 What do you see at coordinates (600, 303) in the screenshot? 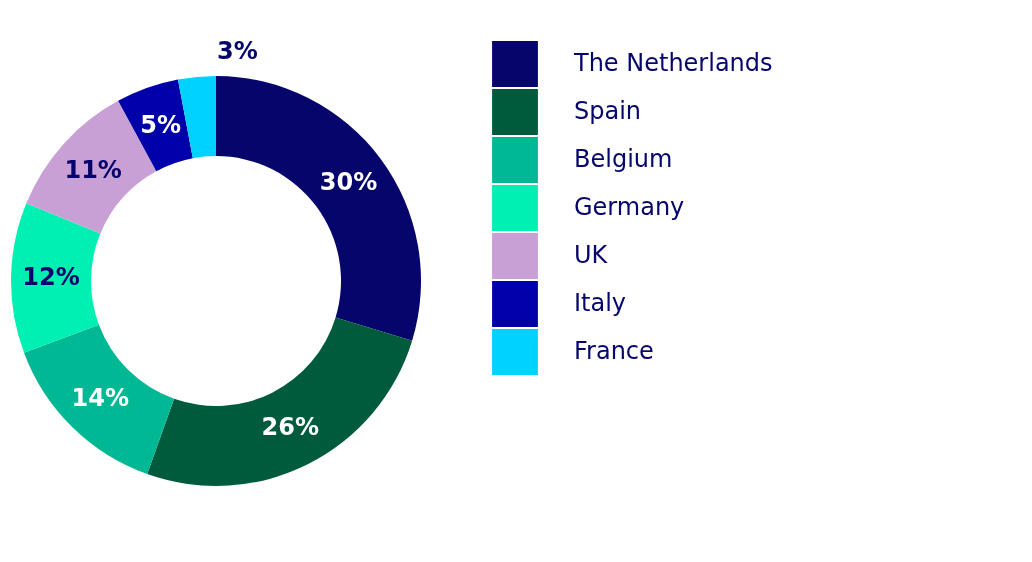
I see `legend-label: Italy` at bounding box center [600, 303].